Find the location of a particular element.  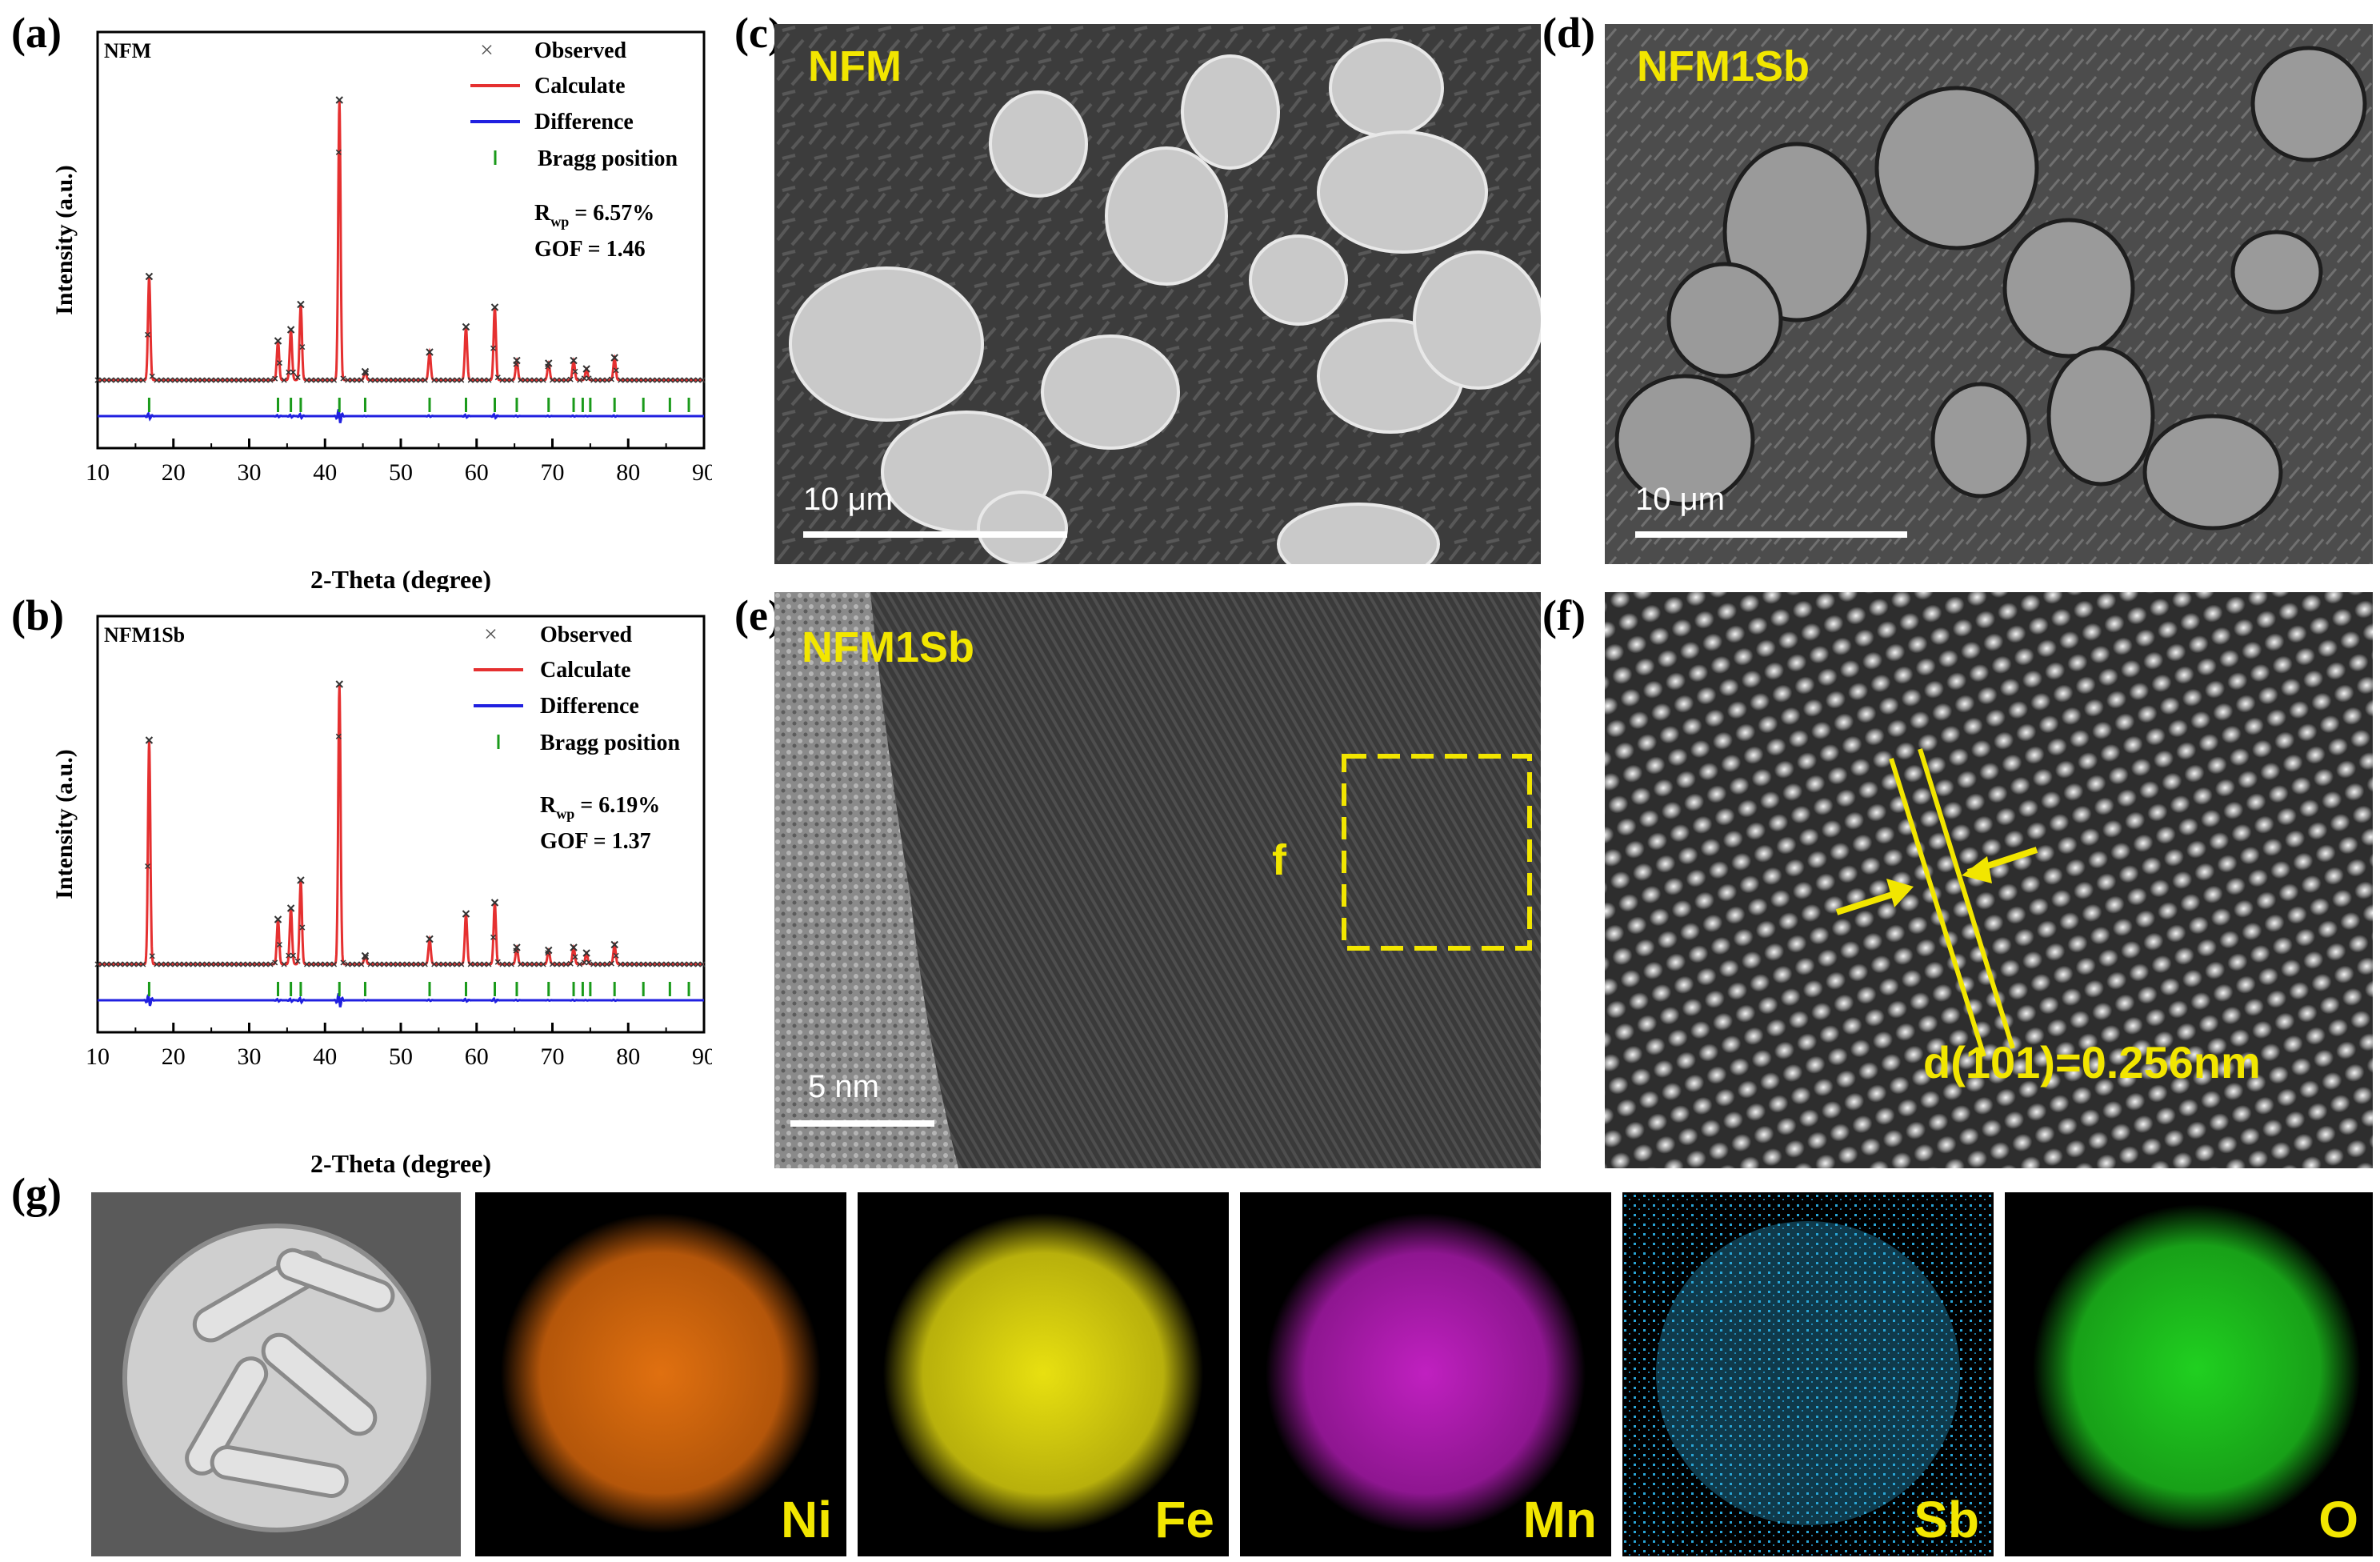

zoom-box-label: f is located at coordinates (1279, 860).